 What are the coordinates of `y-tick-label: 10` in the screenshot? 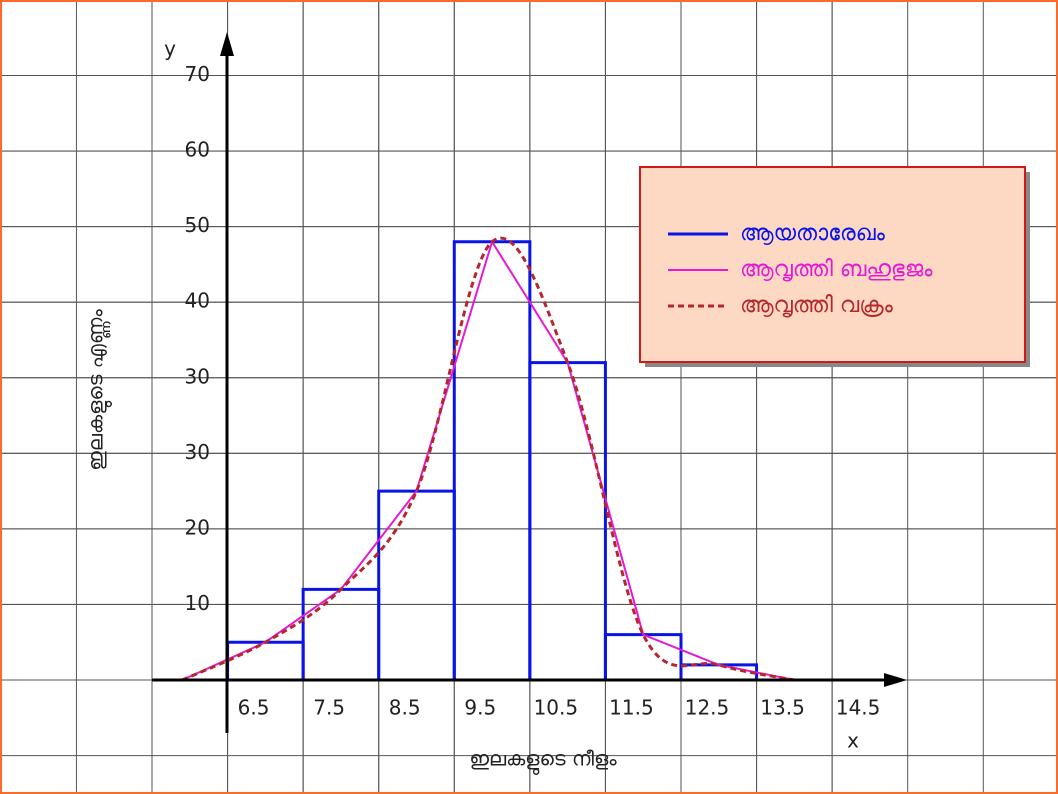 It's located at (197, 603).